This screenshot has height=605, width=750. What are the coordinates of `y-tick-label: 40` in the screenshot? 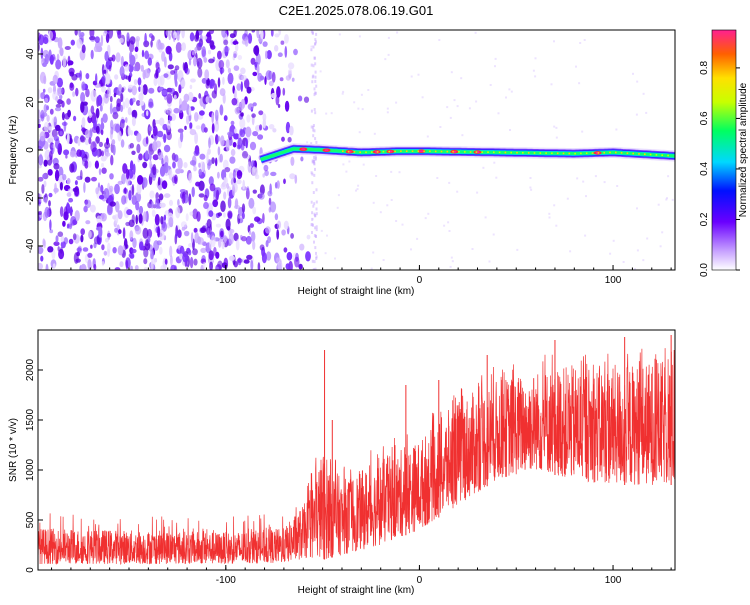 It's located at (30, 54).